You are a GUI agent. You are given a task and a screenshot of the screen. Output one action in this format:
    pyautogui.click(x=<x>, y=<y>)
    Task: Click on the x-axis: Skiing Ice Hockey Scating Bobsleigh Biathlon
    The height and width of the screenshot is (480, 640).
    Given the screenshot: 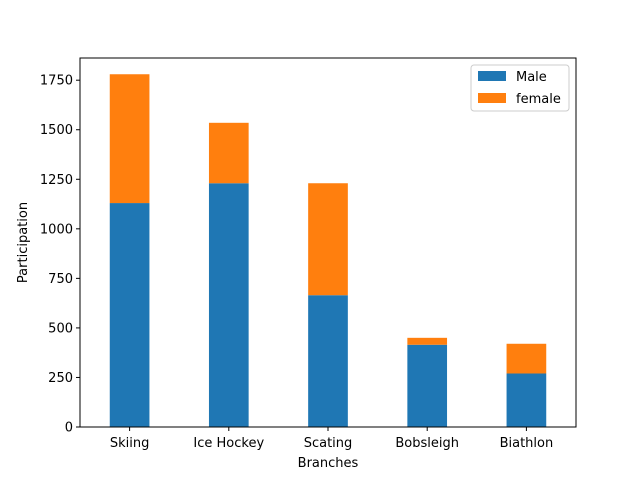 What is the action you would take?
    pyautogui.click(x=331, y=439)
    